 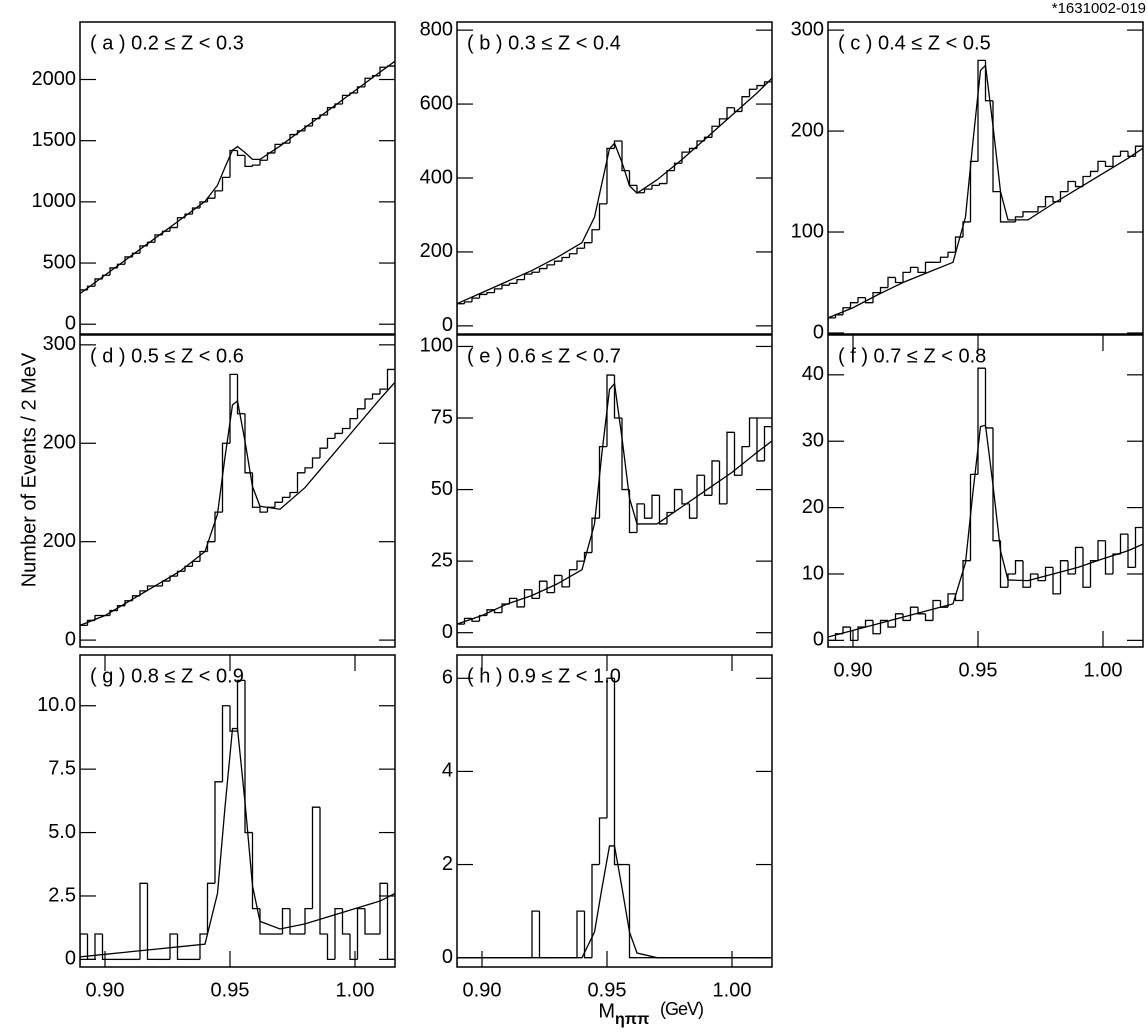 What do you see at coordinates (167, 356) in the screenshot?
I see `panel-title: ( d ) 0.5 ≤ Z < 0.6` at bounding box center [167, 356].